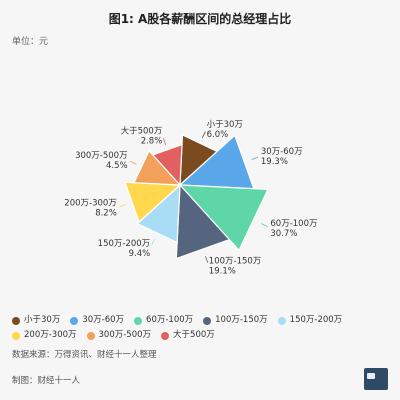 The height and width of the screenshot is (400, 400). What do you see at coordinates (170, 320) in the screenshot?
I see `legend-label: 60万-100万` at bounding box center [170, 320].